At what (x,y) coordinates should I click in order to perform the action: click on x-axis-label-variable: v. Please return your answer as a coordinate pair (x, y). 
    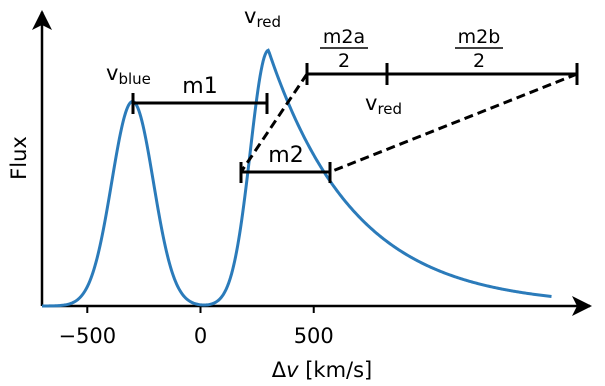
    Looking at the image, I should click on (292, 370).